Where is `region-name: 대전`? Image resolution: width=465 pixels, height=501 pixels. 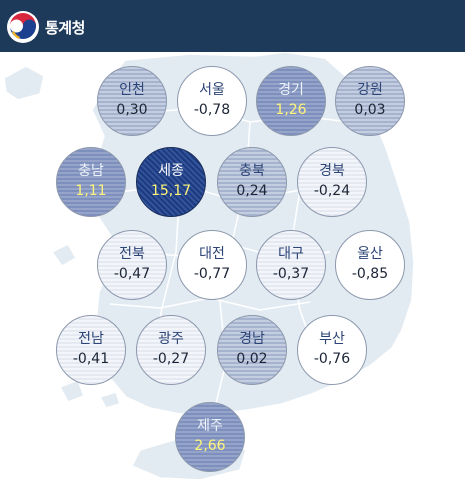 region-name: 대전 is located at coordinates (212, 254).